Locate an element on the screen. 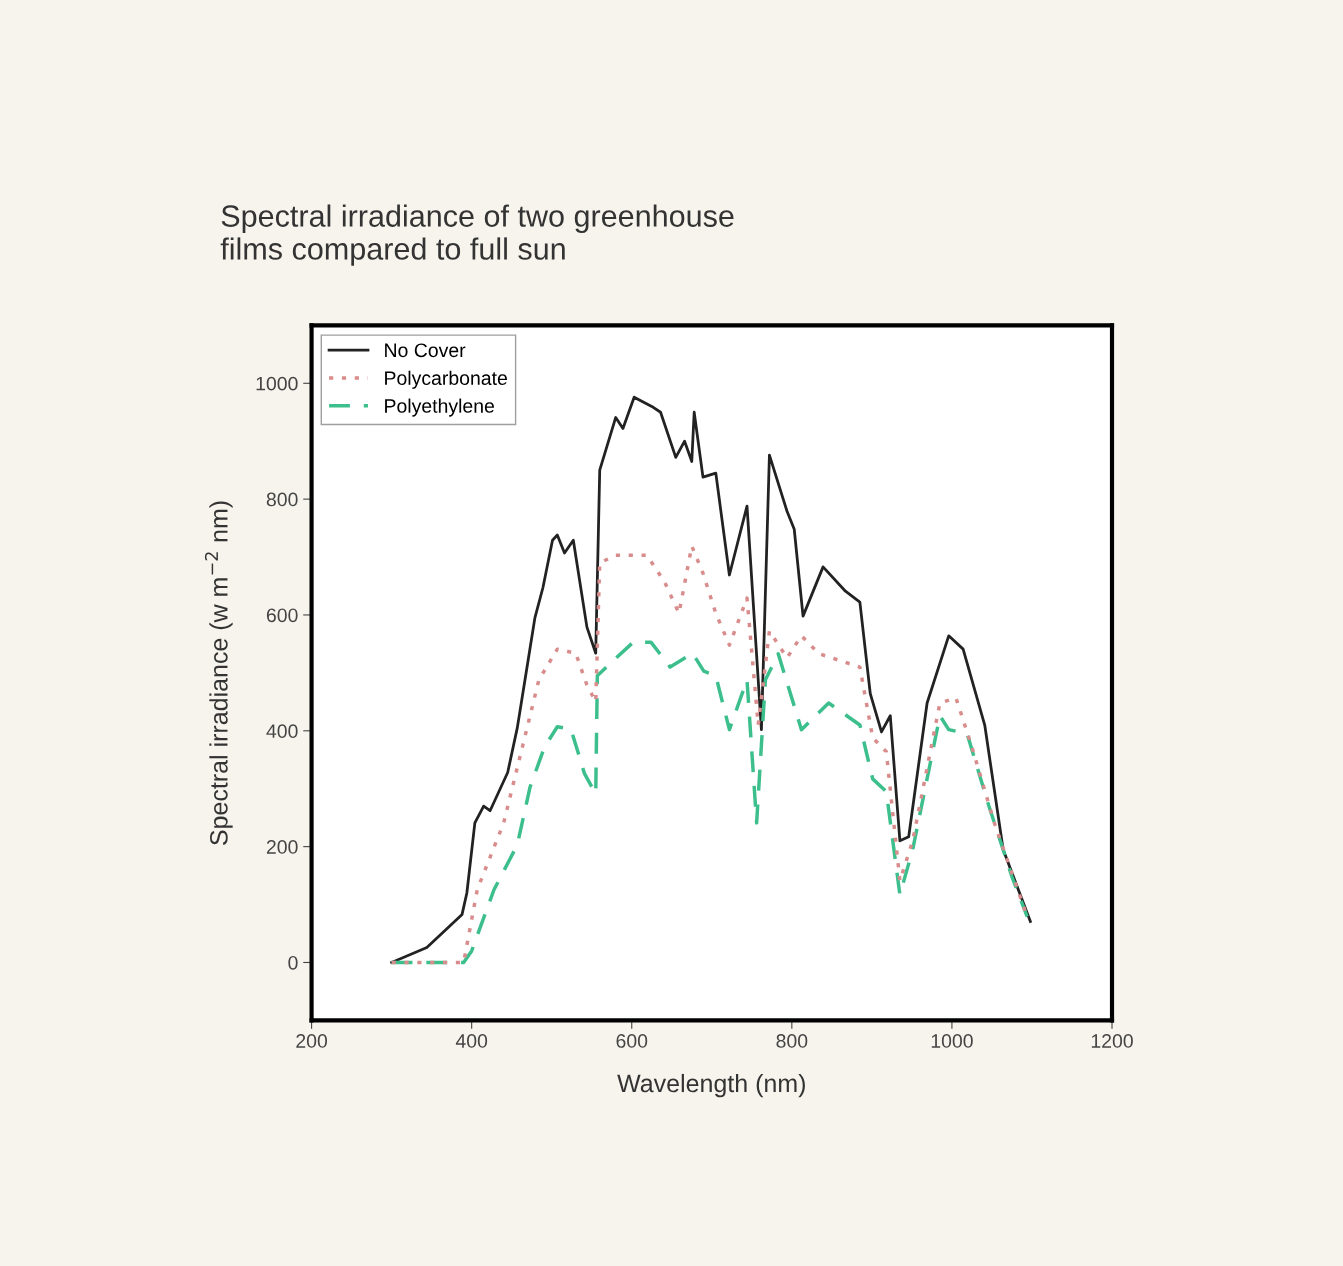  y-tick-label: 200 is located at coordinates (282, 847).